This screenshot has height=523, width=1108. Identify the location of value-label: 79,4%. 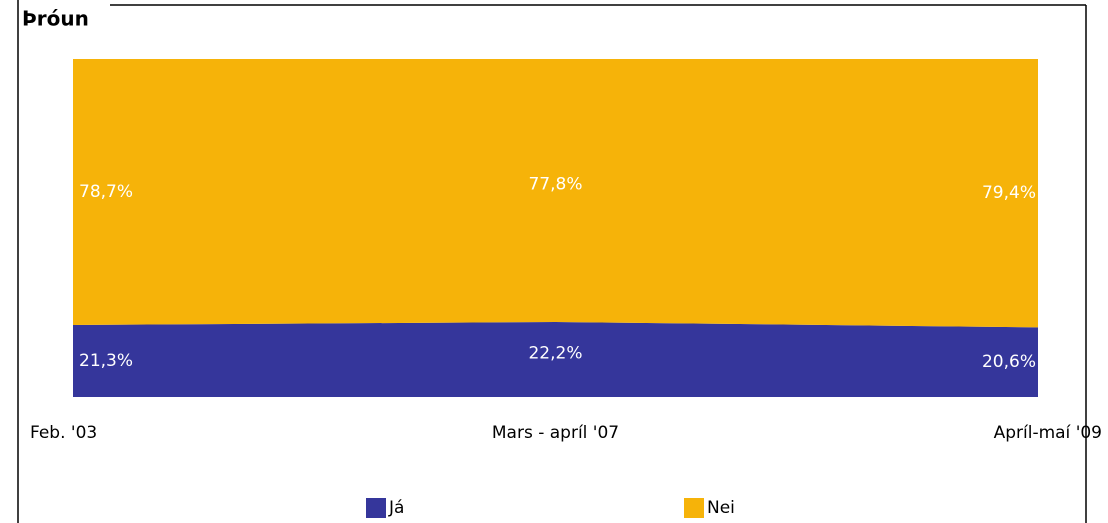
(1009, 193).